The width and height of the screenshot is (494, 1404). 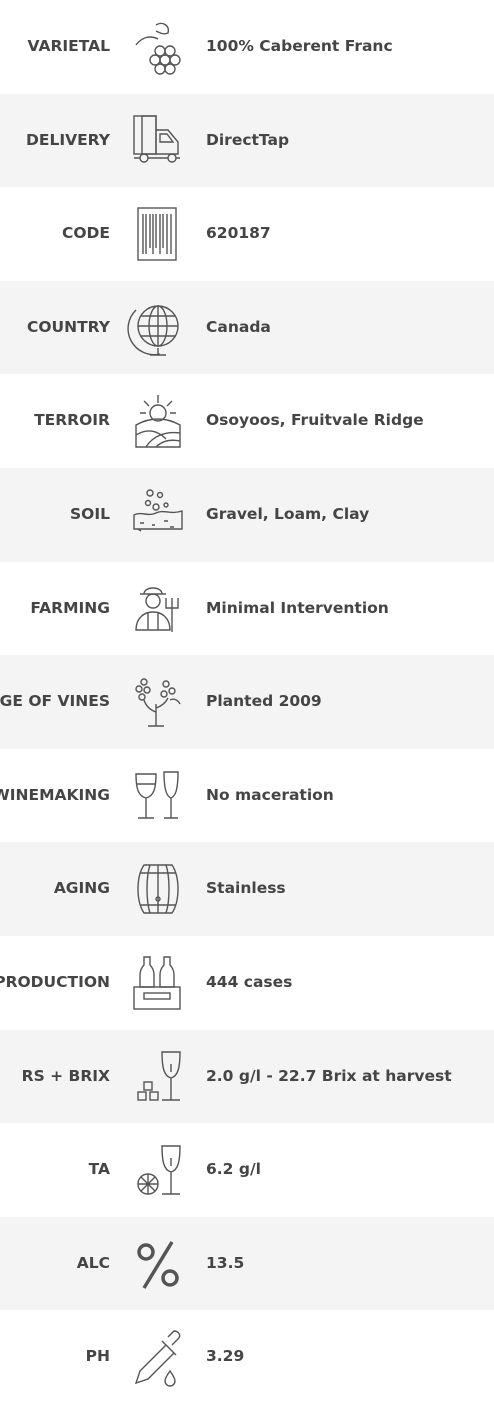 I want to click on spec-value: DirectTap, so click(x=248, y=139).